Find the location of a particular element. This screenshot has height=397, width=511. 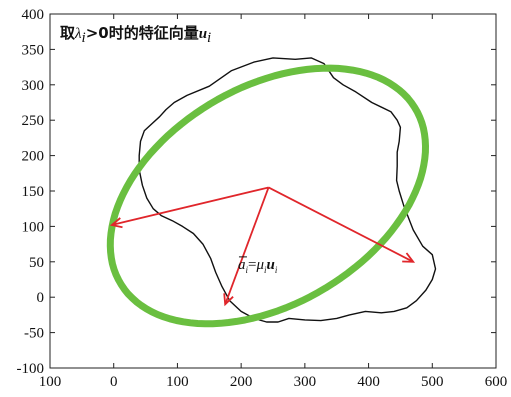

y-tick-label: 350 is located at coordinates (33, 50).